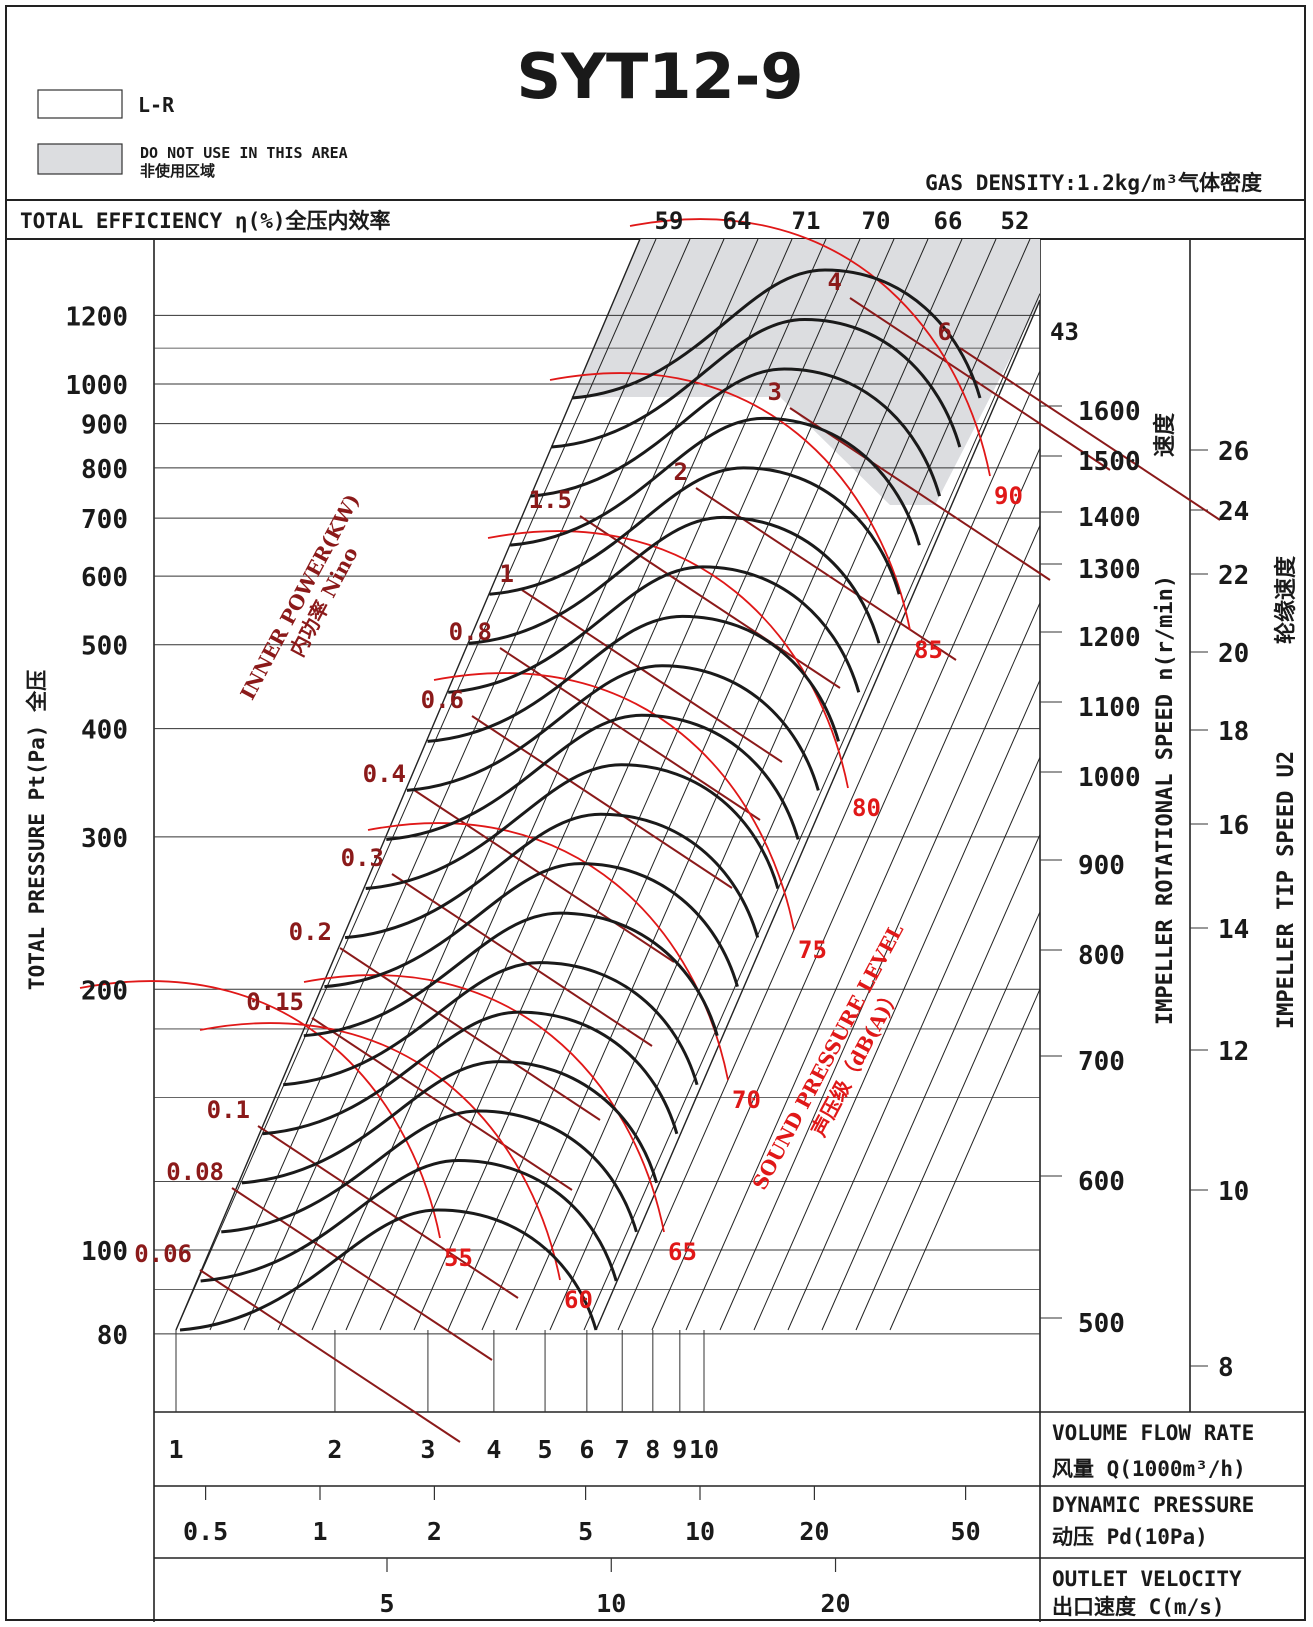  What do you see at coordinates (1147, 1579) in the screenshot?
I see `velocity-axis-title: OUTLET VELOCITY` at bounding box center [1147, 1579].